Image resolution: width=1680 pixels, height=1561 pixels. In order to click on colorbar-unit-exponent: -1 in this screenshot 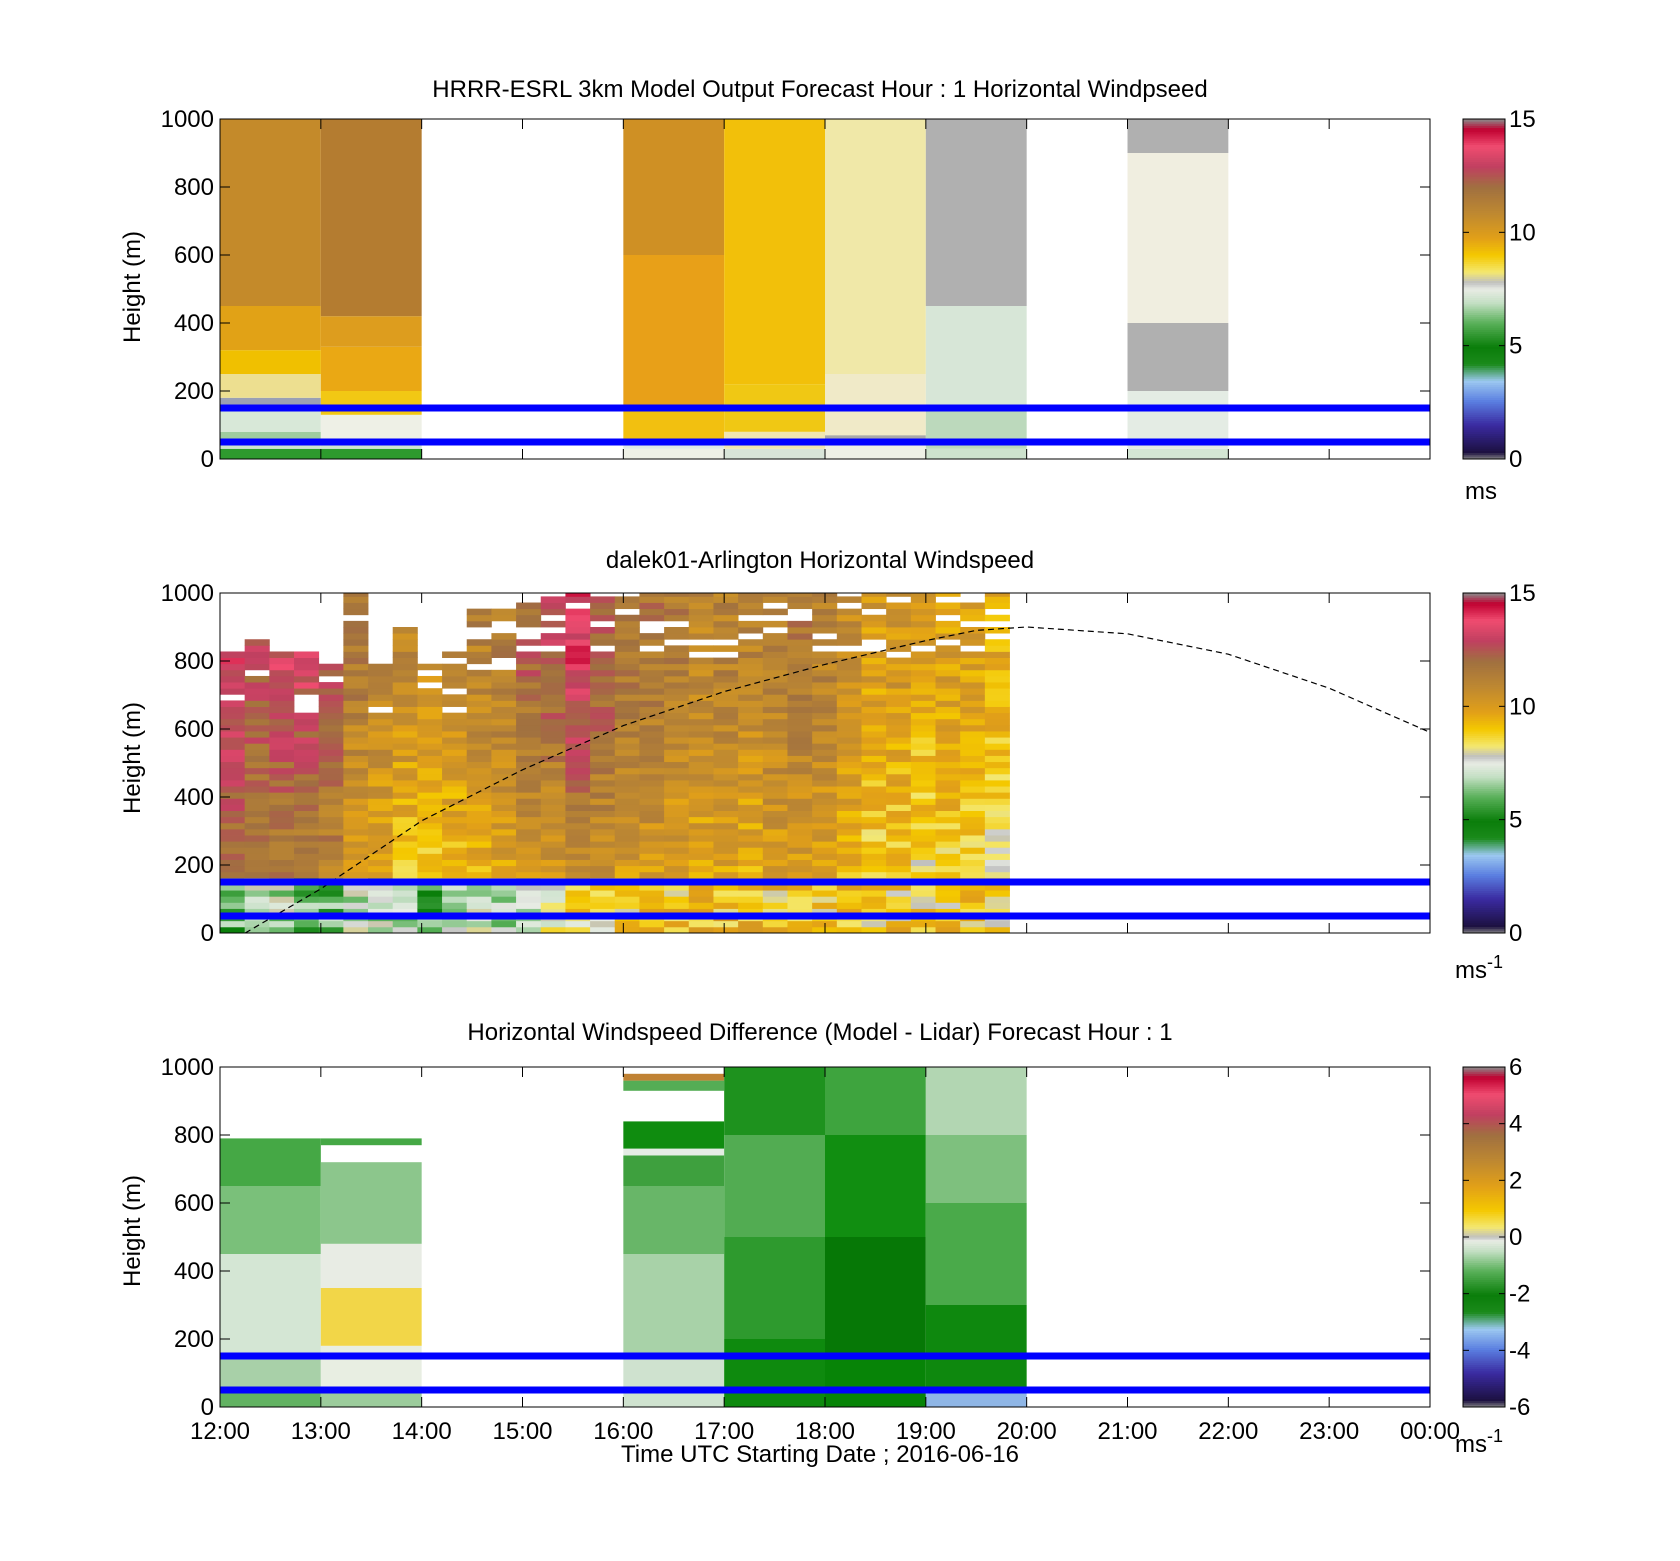, I will do `click(1495, 1436)`.